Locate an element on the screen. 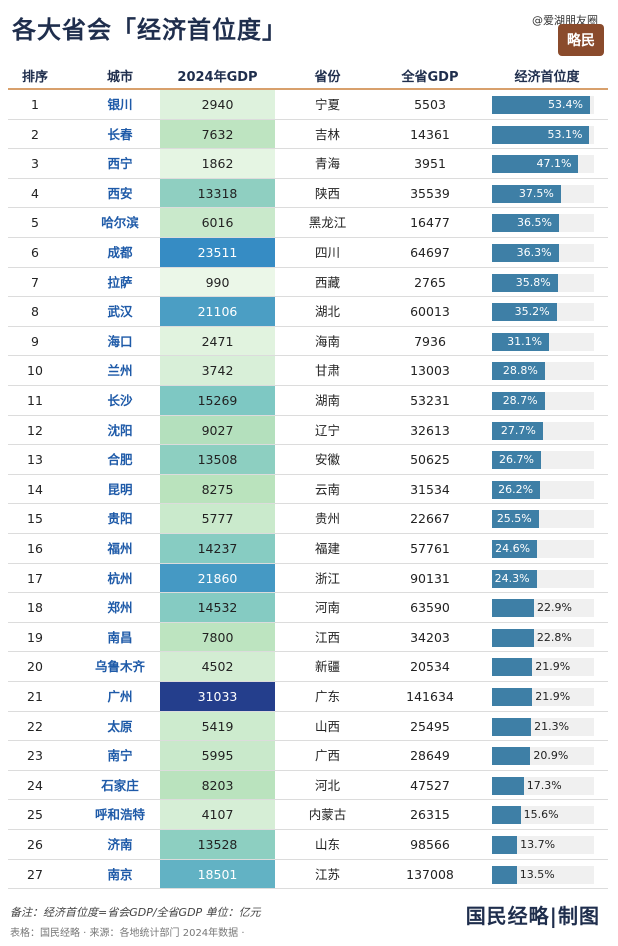  table-row: 4 西安 13318 陕西 35539 37.5% is located at coordinates (309, 193).